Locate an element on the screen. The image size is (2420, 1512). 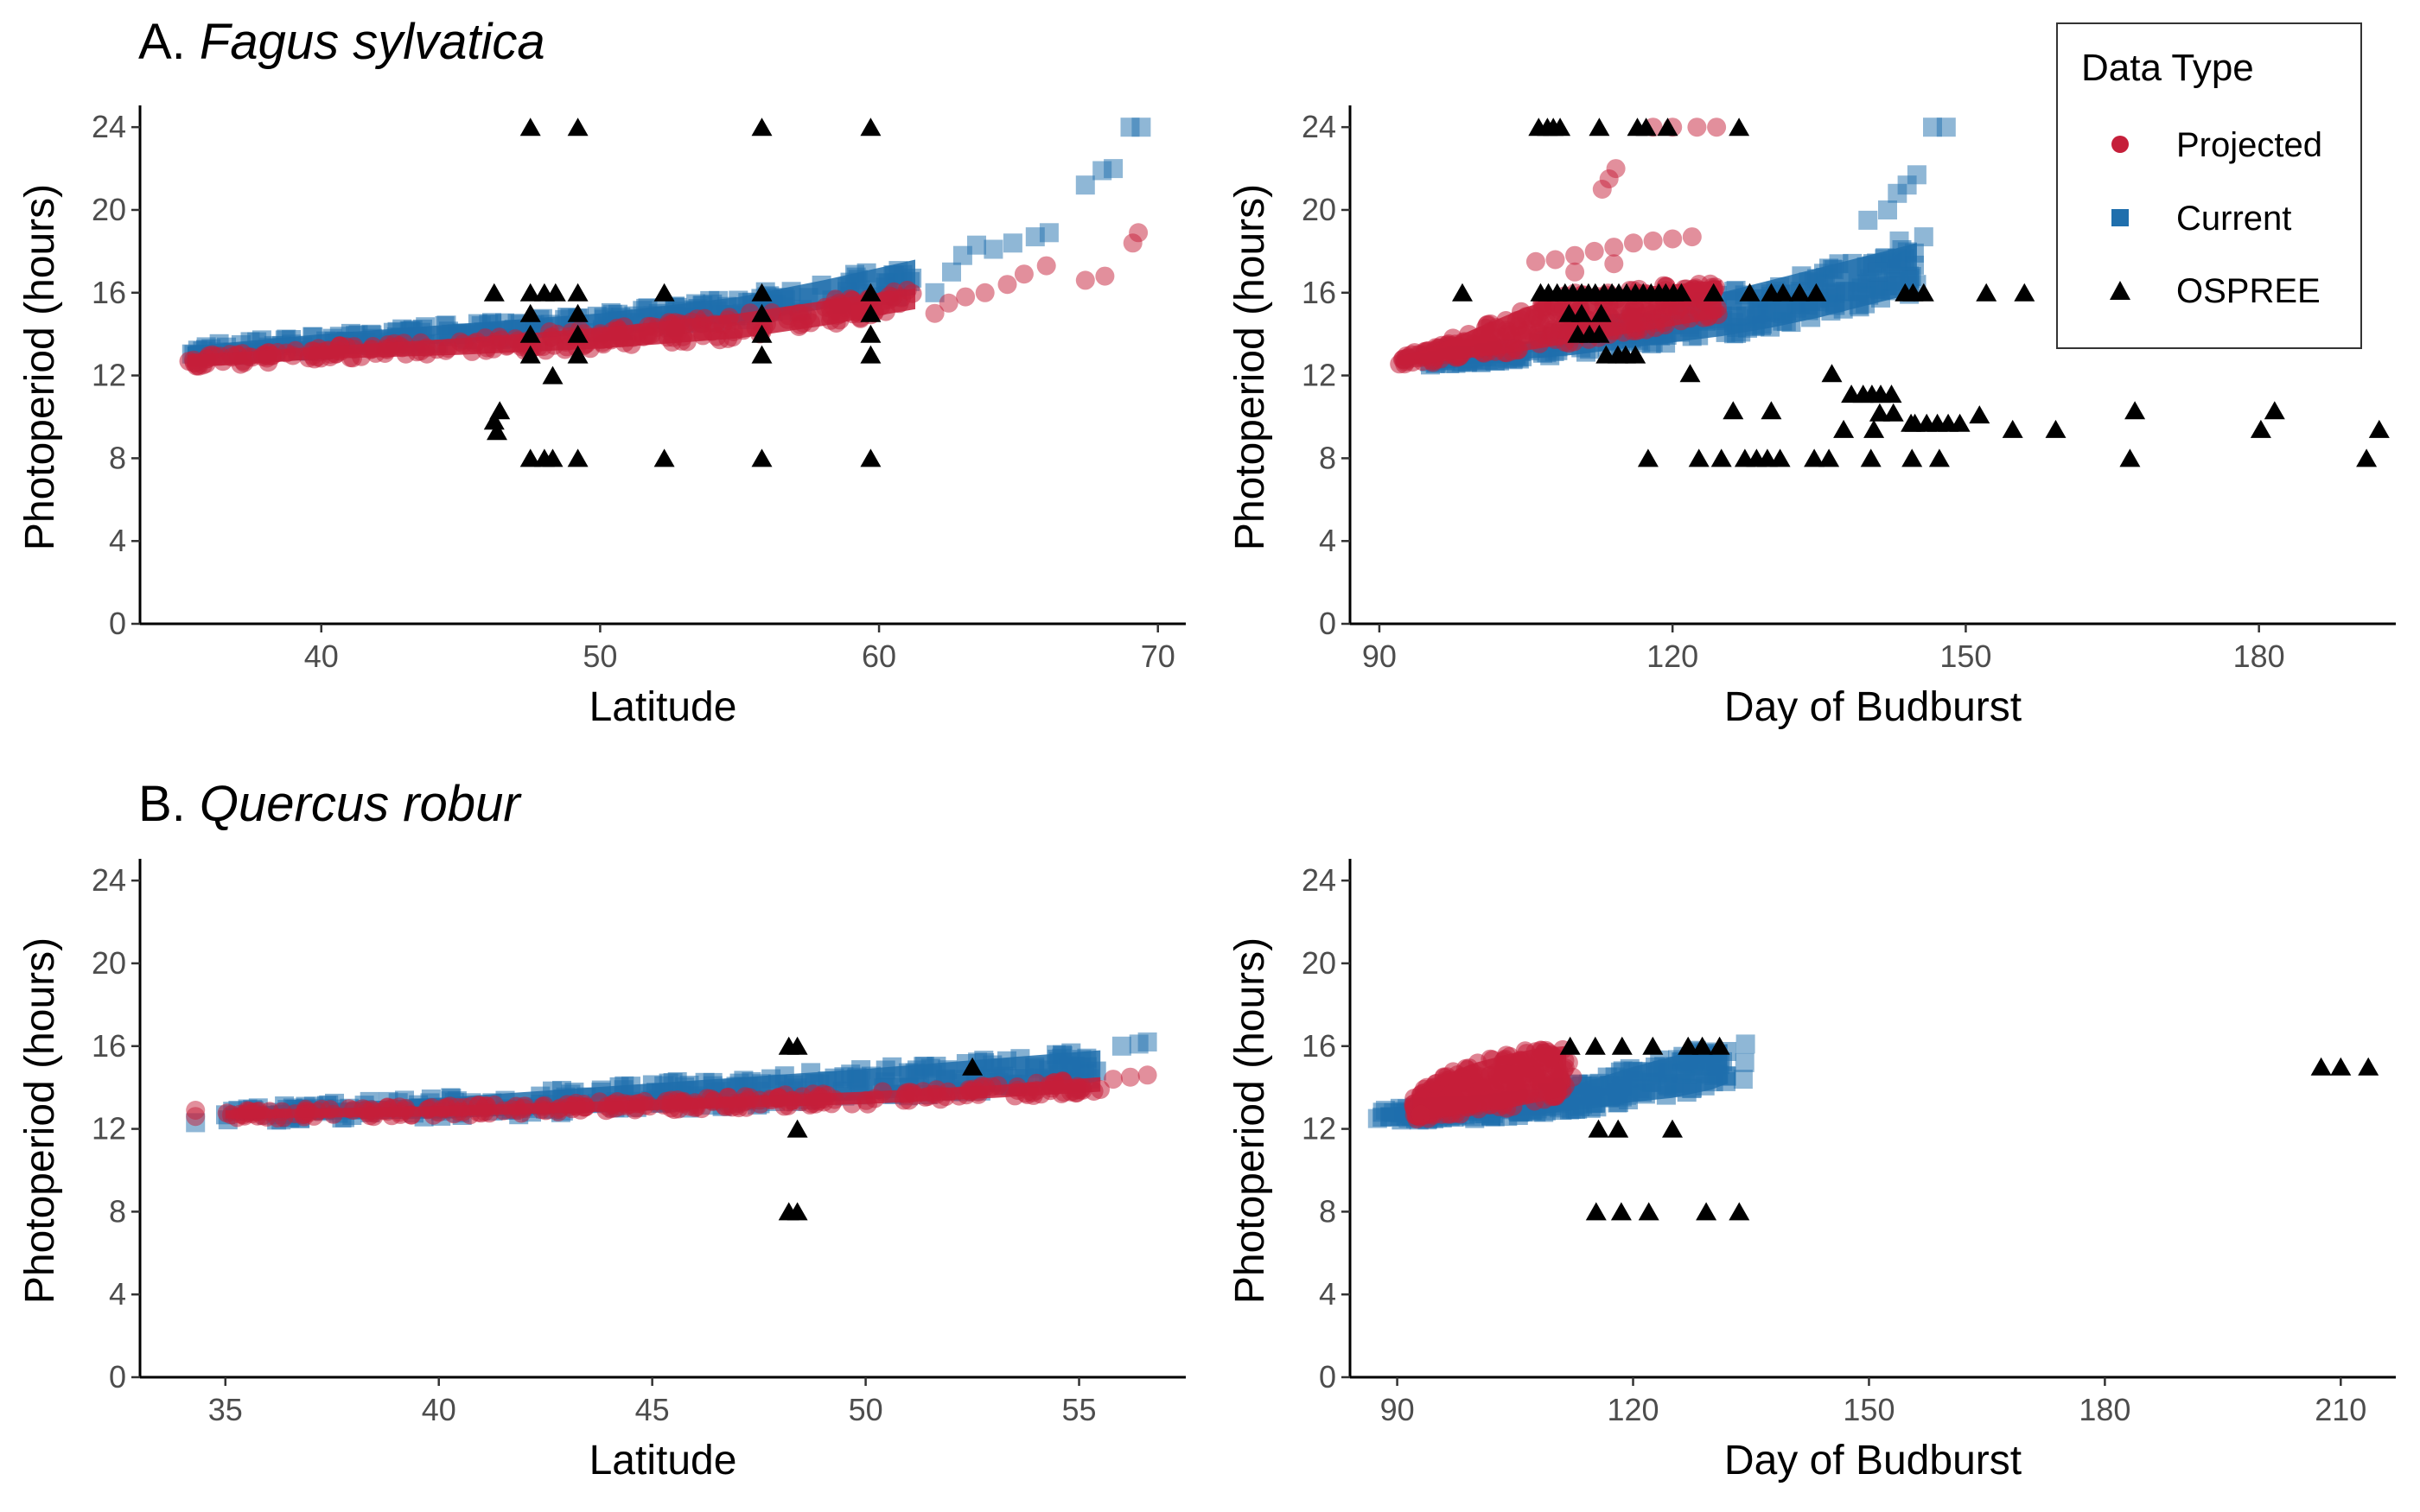
y-tick-label: 20 is located at coordinates (1319, 209).